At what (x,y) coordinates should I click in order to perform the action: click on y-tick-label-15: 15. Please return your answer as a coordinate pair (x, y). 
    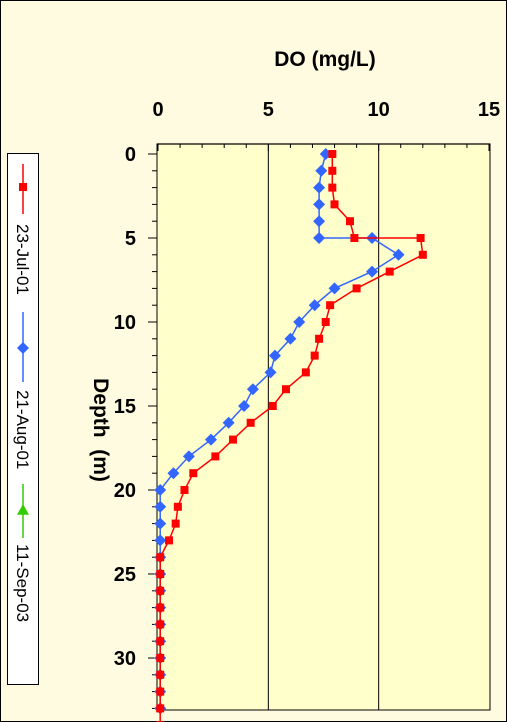
    Looking at the image, I should click on (125, 407).